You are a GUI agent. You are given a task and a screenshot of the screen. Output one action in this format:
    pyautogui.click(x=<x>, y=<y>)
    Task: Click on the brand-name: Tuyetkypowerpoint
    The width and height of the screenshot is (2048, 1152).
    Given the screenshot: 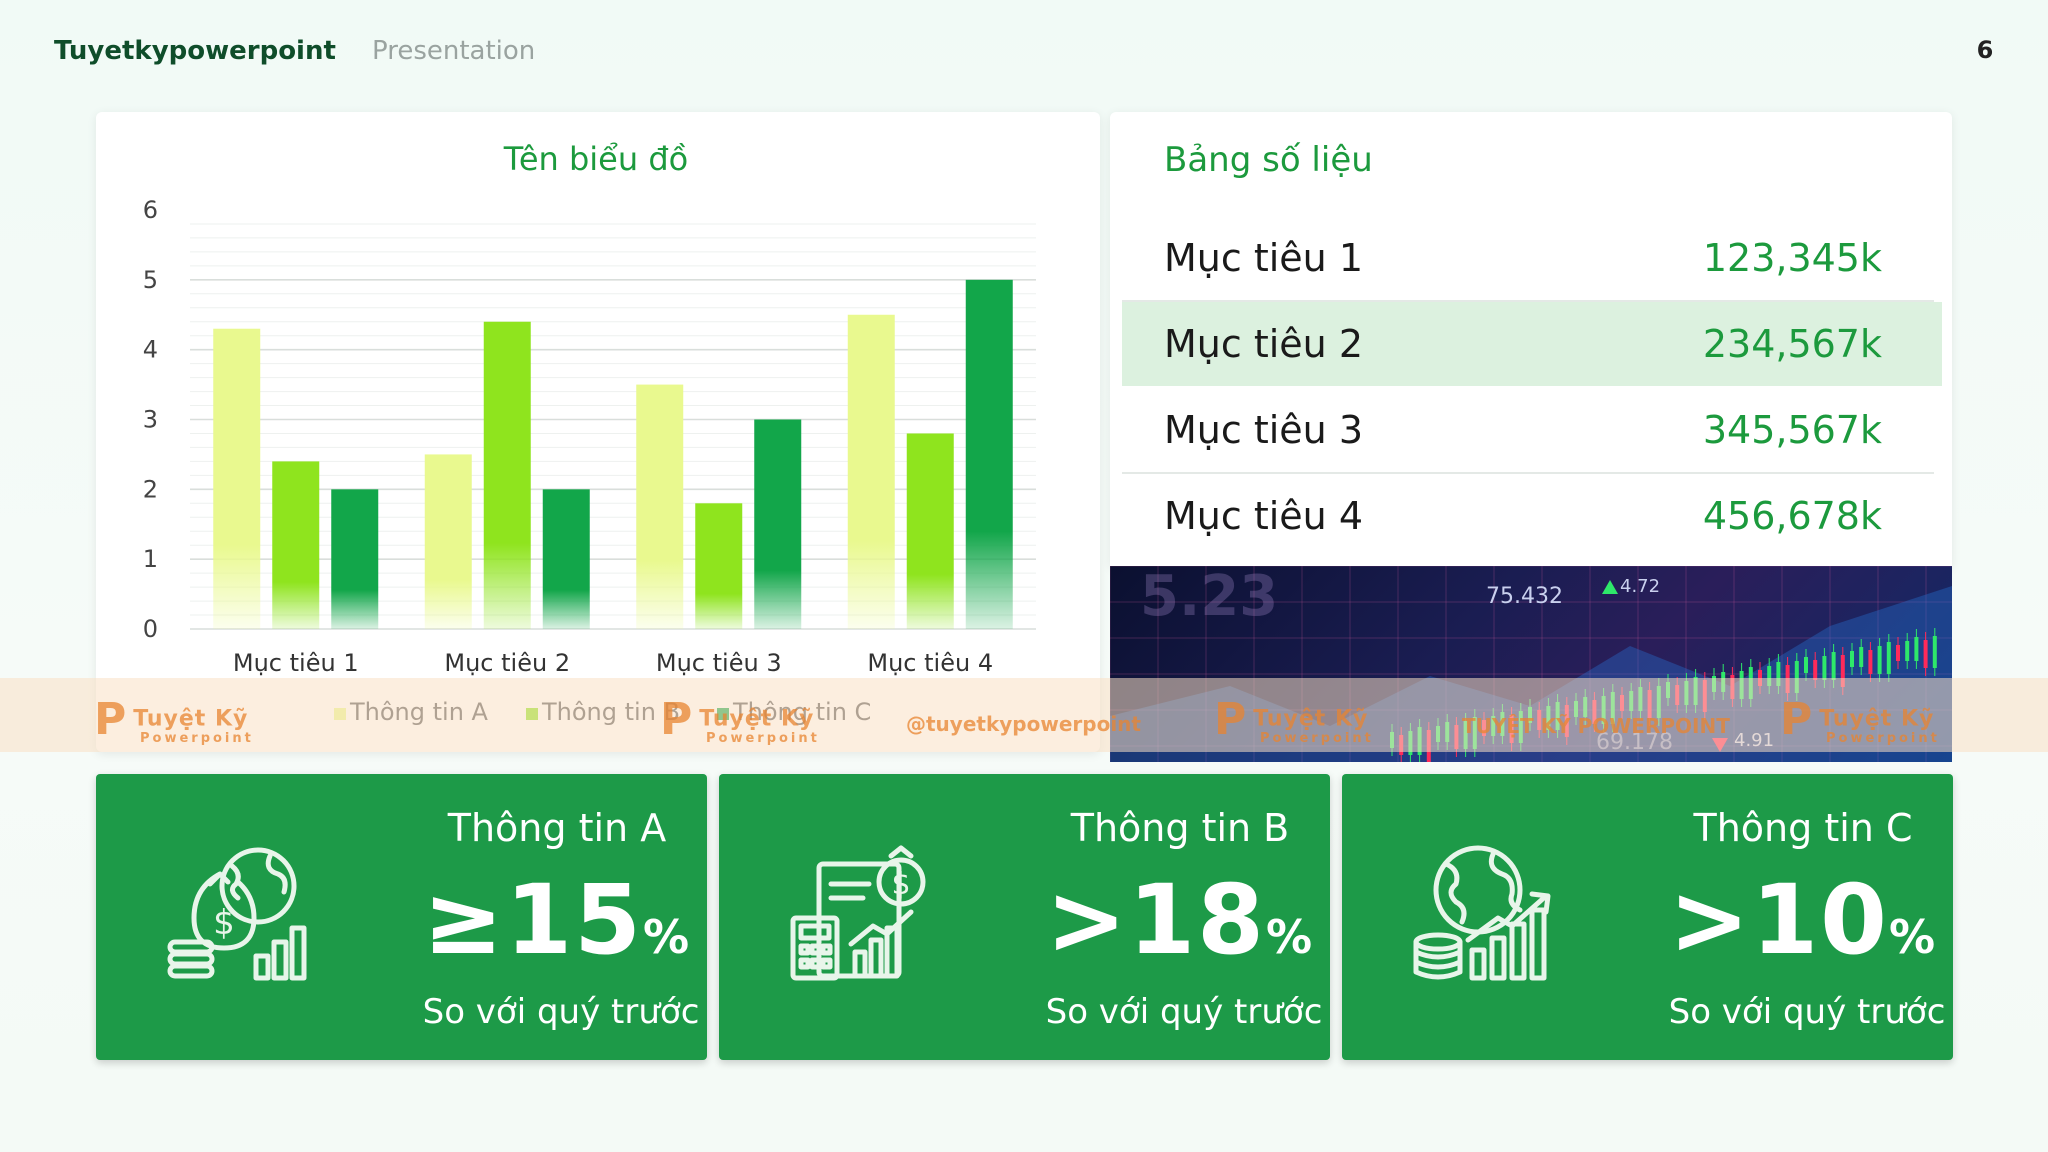 What is the action you would take?
    pyautogui.click(x=195, y=51)
    